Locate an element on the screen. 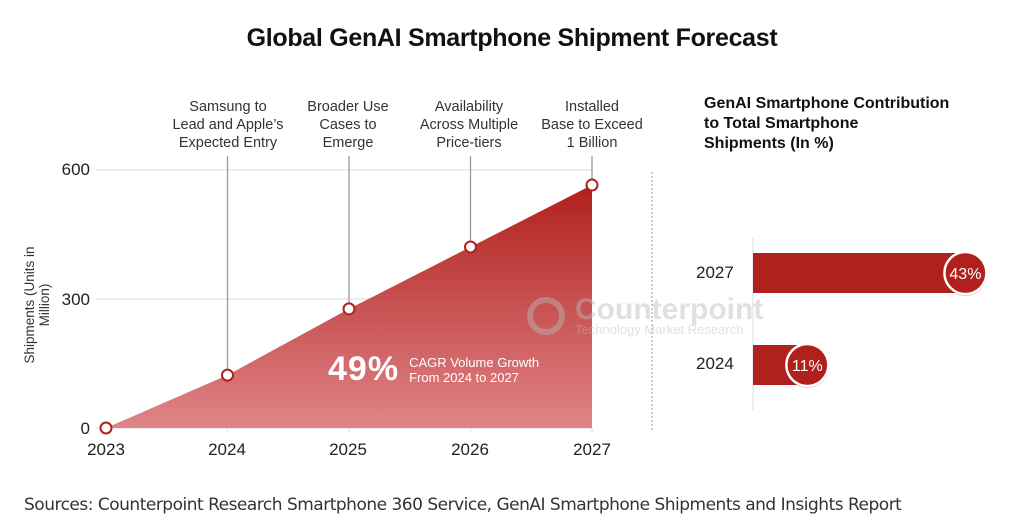 This screenshot has height=531, width=1024. cagr-callout: 49% CAGR Volume Growth From 2024 to 2027 is located at coordinates (433, 369).